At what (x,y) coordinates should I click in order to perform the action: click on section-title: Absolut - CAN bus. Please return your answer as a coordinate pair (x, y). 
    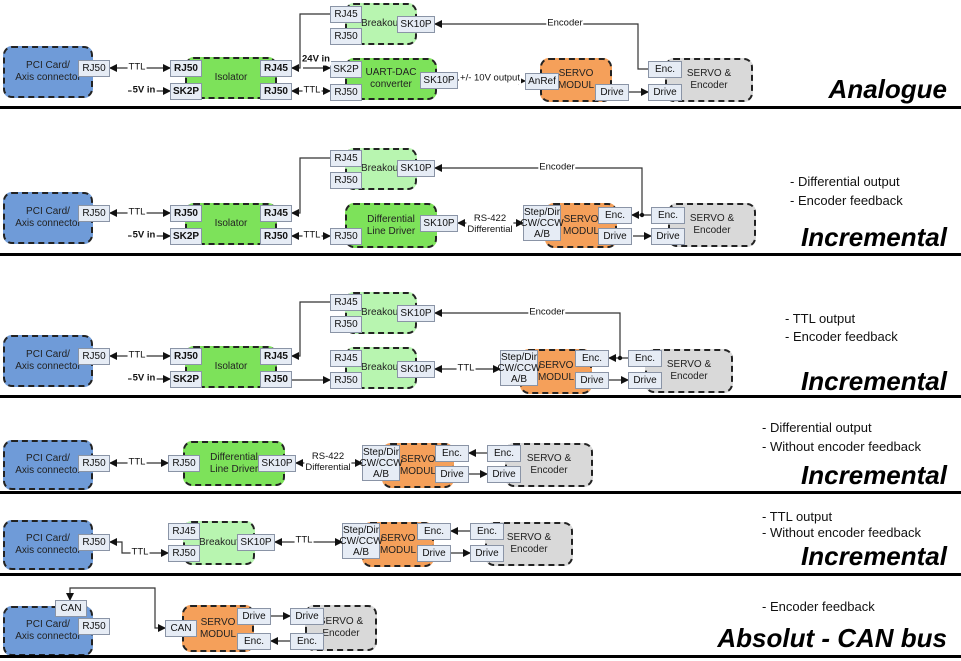
    Looking at the image, I should click on (832, 638).